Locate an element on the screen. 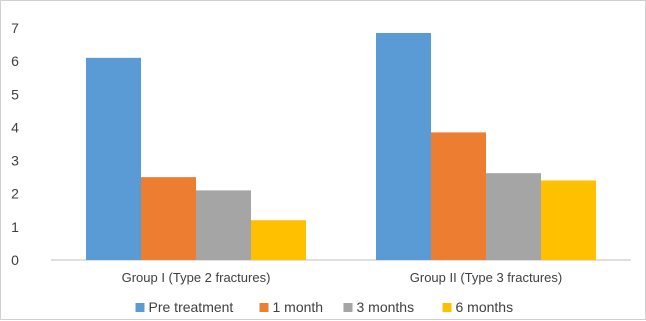 Image resolution: width=646 pixels, height=321 pixels. y-tick-label: 7 is located at coordinates (15, 28).